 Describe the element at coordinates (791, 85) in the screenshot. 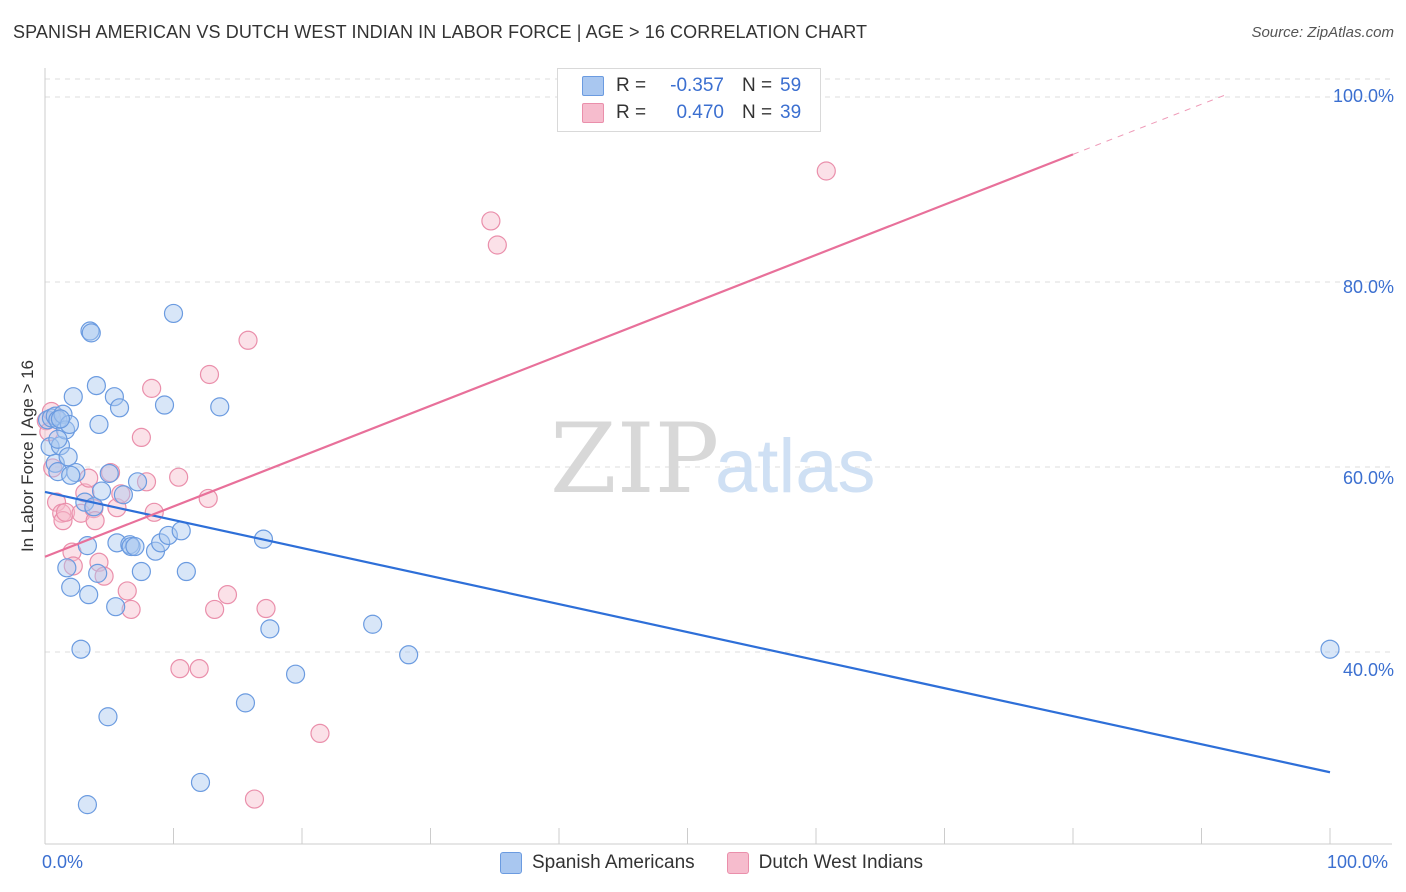

I see `legend-n-value: 59` at that location.